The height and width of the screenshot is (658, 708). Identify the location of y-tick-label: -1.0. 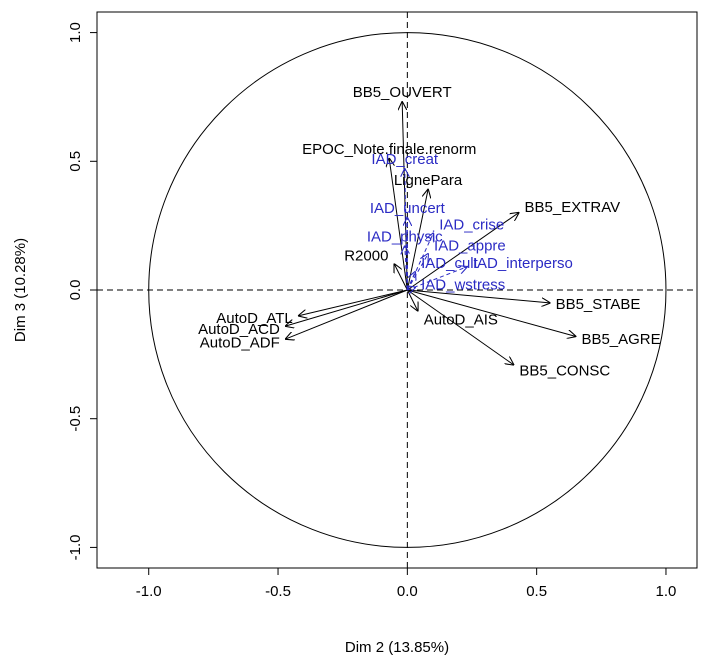
(75, 547).